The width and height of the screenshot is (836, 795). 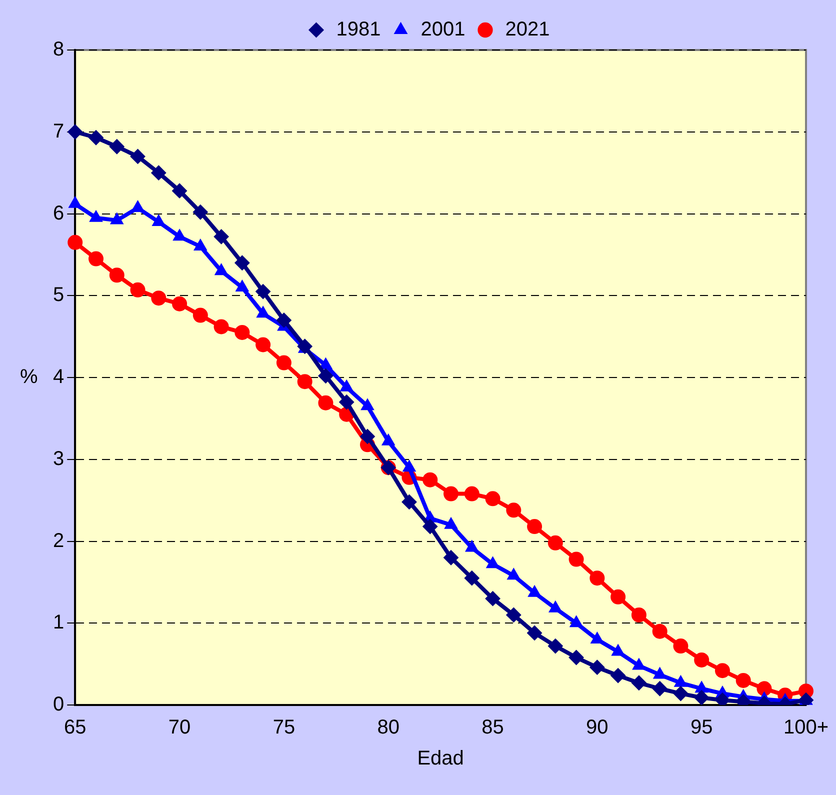 I want to click on y-tick-label: 1, so click(x=58, y=623).